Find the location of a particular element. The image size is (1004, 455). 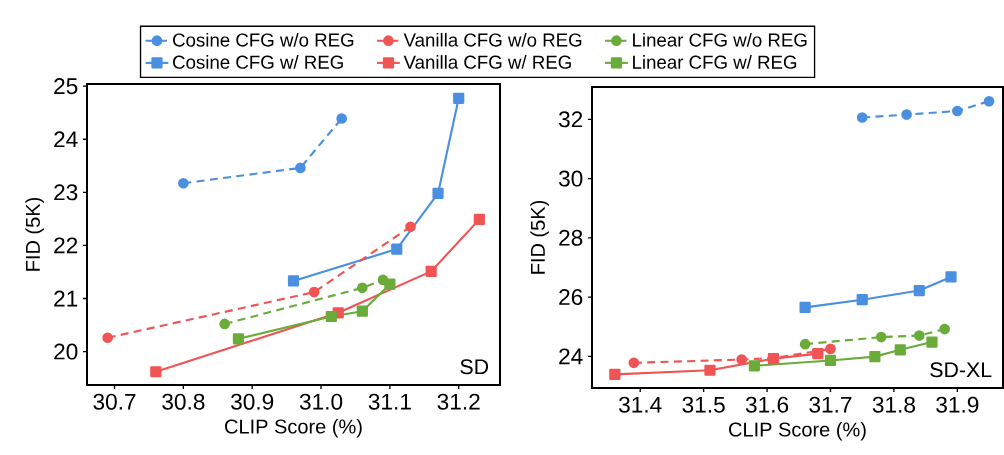

x-tick-label: 30.8 is located at coordinates (183, 401).